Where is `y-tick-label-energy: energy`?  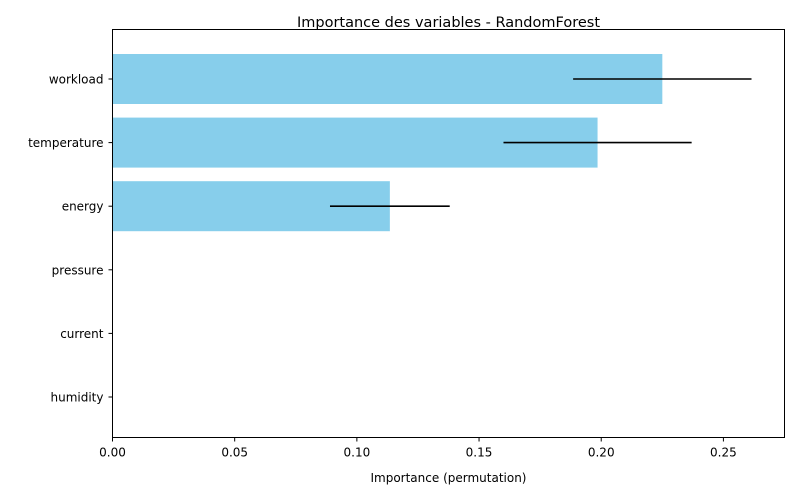 y-tick-label-energy: energy is located at coordinates (83, 207).